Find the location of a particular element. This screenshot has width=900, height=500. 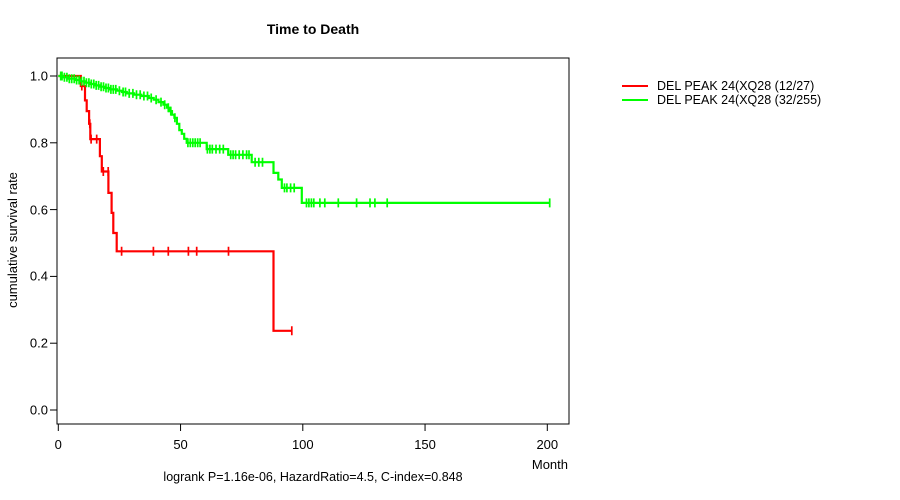

x-tick-label: 200 is located at coordinates (547, 444).